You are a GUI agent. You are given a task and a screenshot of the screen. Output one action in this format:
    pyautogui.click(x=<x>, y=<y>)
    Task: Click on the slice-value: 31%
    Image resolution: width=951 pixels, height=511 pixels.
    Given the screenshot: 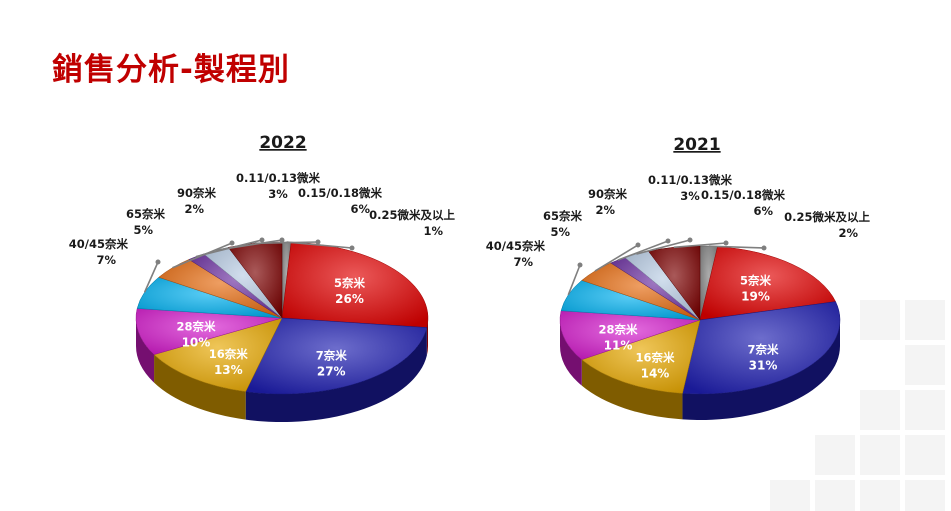 What is the action you would take?
    pyautogui.click(x=763, y=365)
    